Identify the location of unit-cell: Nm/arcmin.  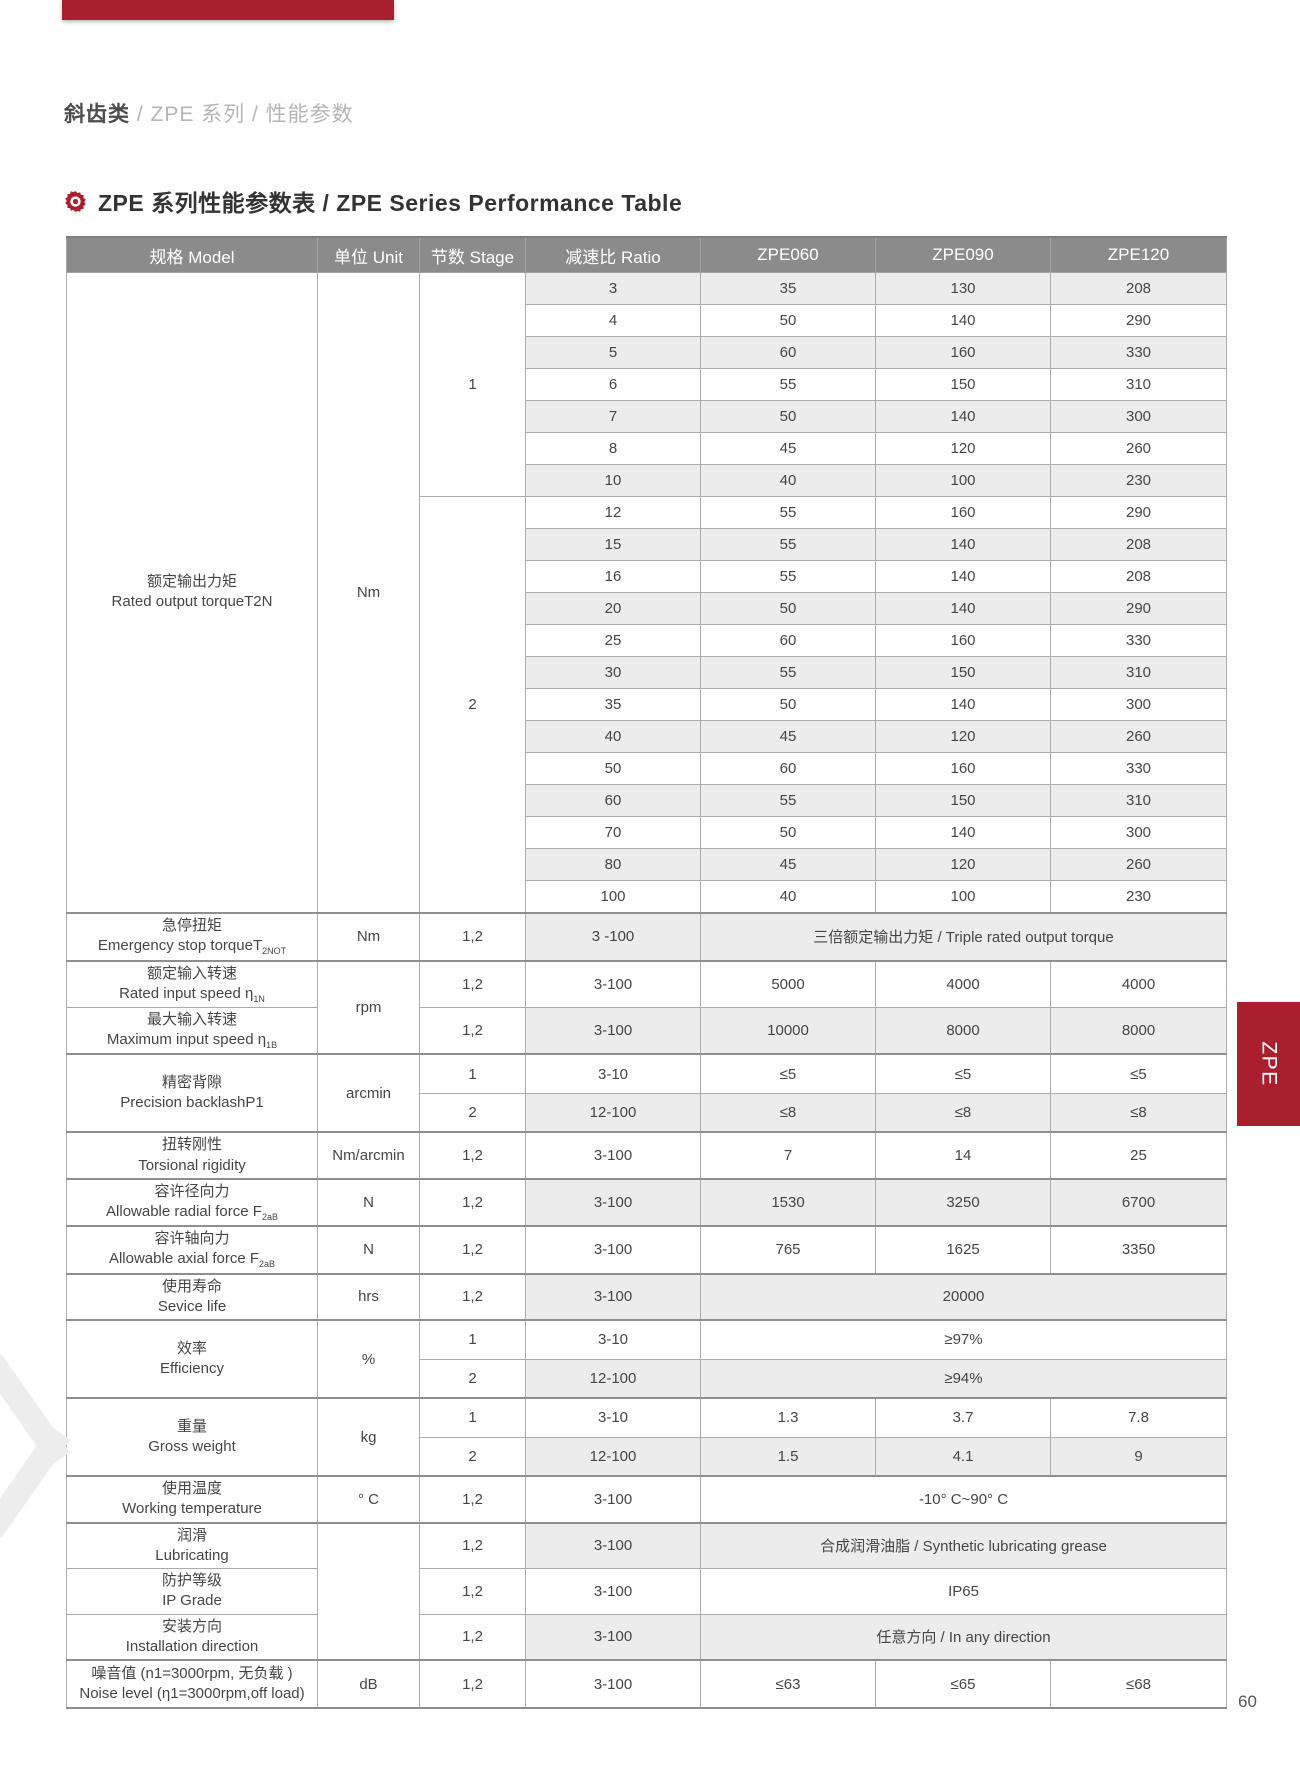
(368, 1155).